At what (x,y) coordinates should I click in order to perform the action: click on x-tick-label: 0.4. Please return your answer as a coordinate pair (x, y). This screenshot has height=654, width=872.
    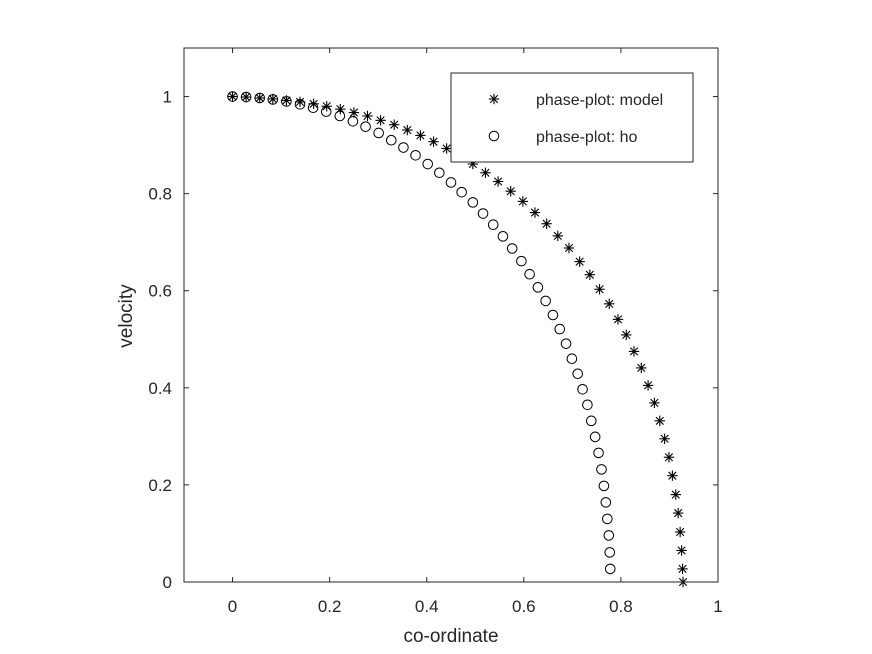
    Looking at the image, I should click on (427, 606).